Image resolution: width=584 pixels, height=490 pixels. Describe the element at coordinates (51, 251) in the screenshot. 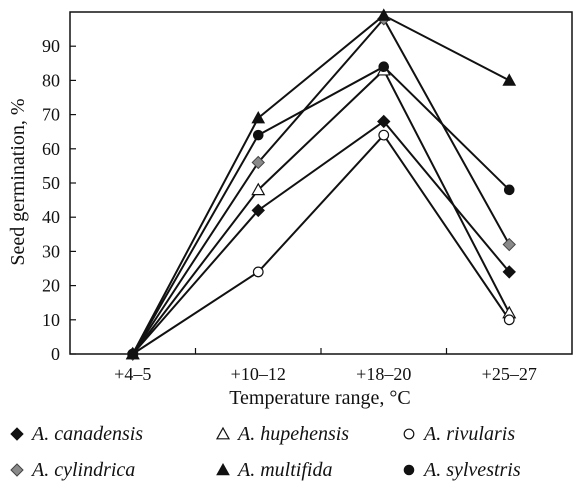

I see `y-tick-label: 30` at that location.